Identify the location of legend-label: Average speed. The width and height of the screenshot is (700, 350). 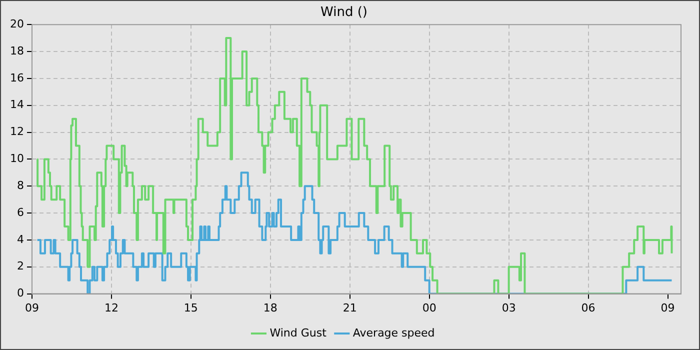
(393, 333).